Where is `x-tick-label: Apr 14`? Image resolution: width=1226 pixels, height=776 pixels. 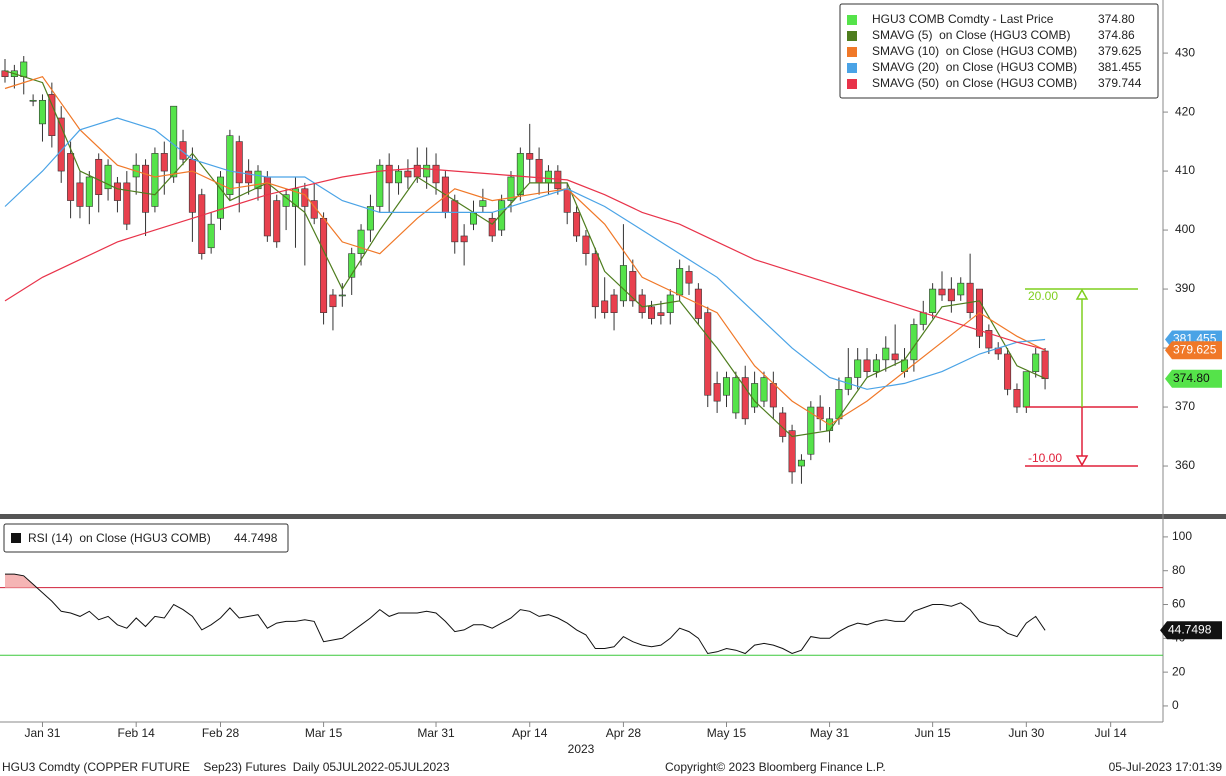 x-tick-label: Apr 14 is located at coordinates (530, 733).